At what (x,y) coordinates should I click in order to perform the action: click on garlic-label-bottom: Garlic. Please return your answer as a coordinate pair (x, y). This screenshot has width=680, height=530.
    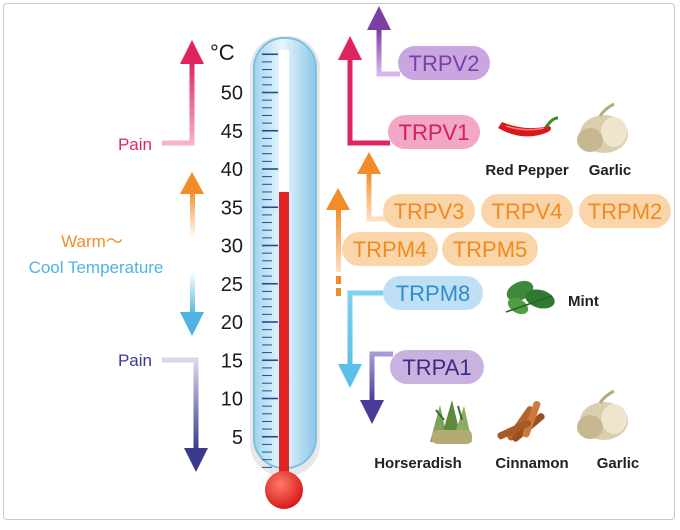
    Looking at the image, I should click on (618, 463).